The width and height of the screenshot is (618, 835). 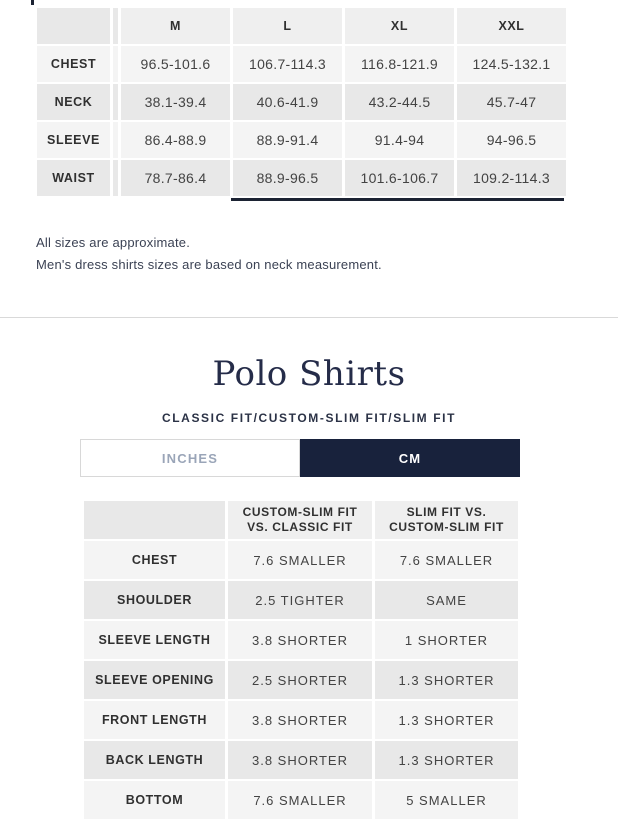 What do you see at coordinates (287, 26) in the screenshot?
I see `column-header: L` at bounding box center [287, 26].